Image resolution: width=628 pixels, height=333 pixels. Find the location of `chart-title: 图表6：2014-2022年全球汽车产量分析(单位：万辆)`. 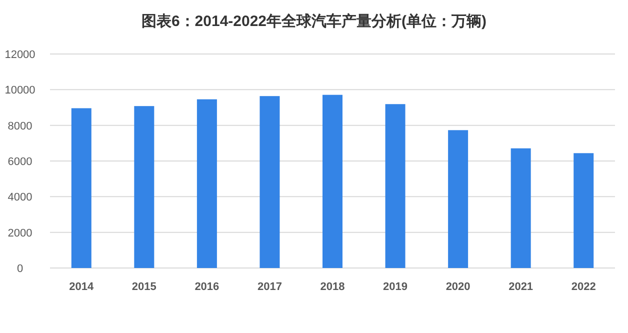

chart-title: 图表6：2014-2022年全球汽车产量分析(单位：万辆) is located at coordinates (314, 21).